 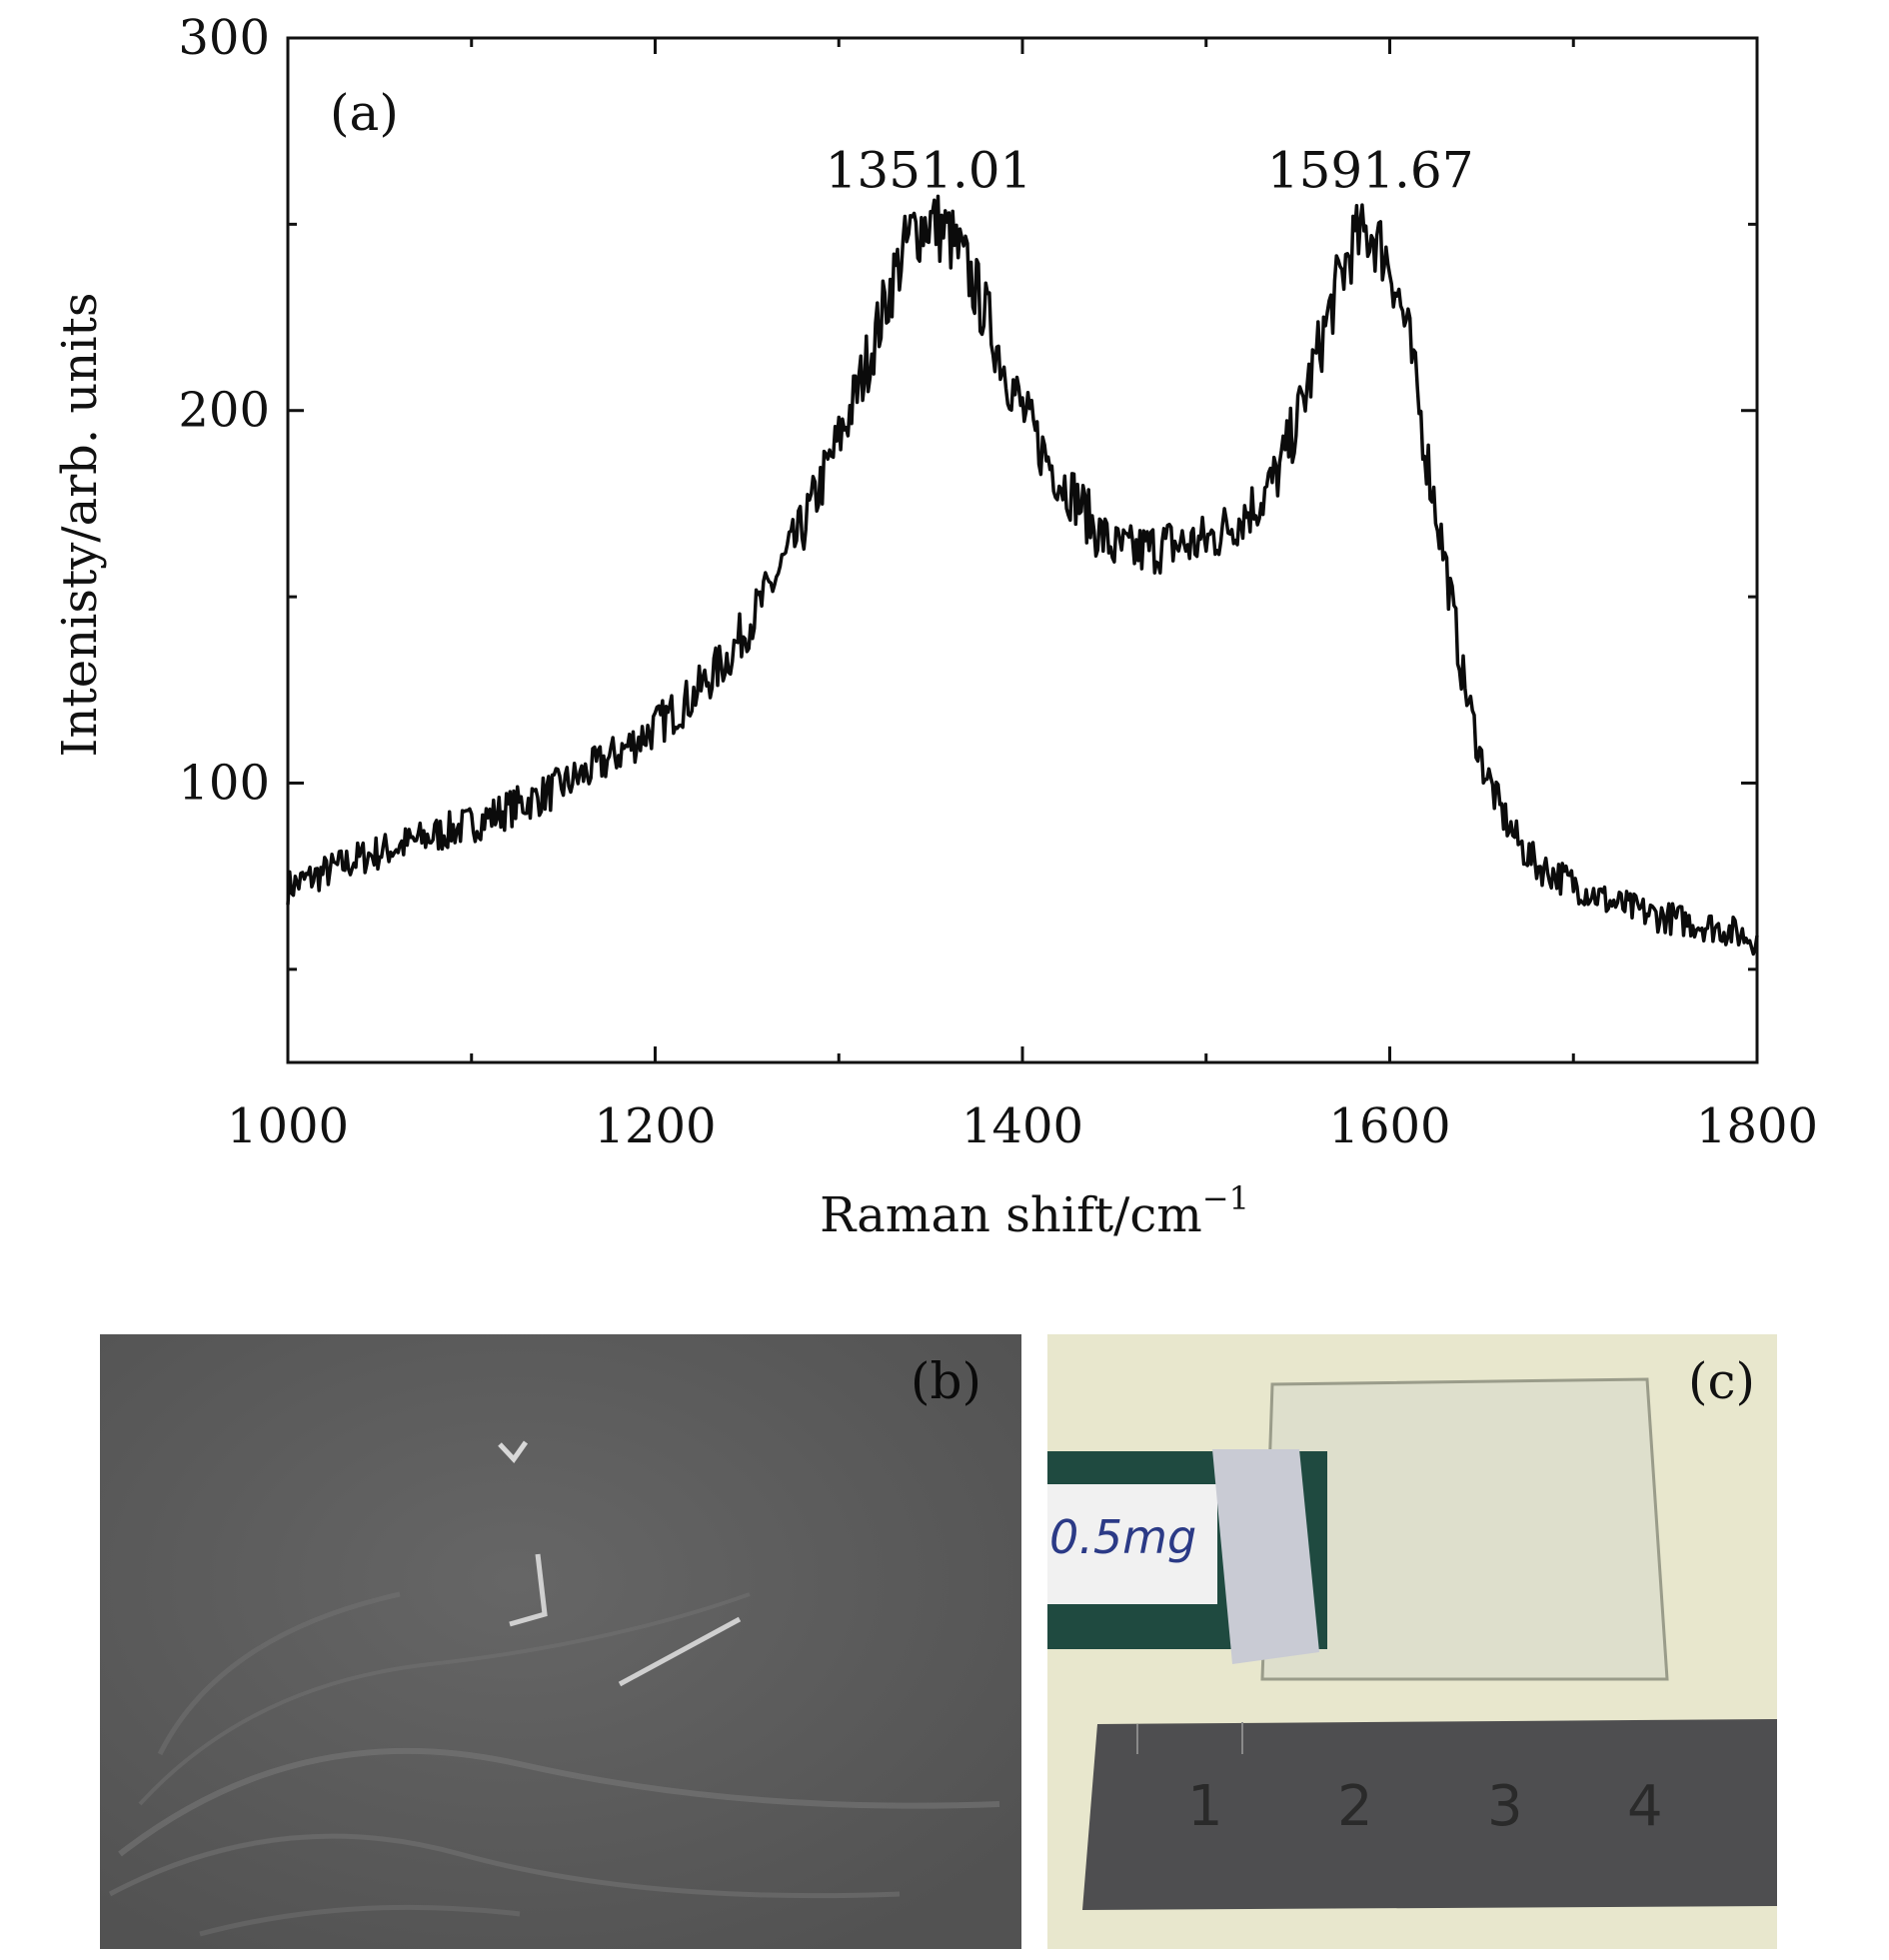 What do you see at coordinates (1645, 1806) in the screenshot?
I see `ruler-number: 4` at bounding box center [1645, 1806].